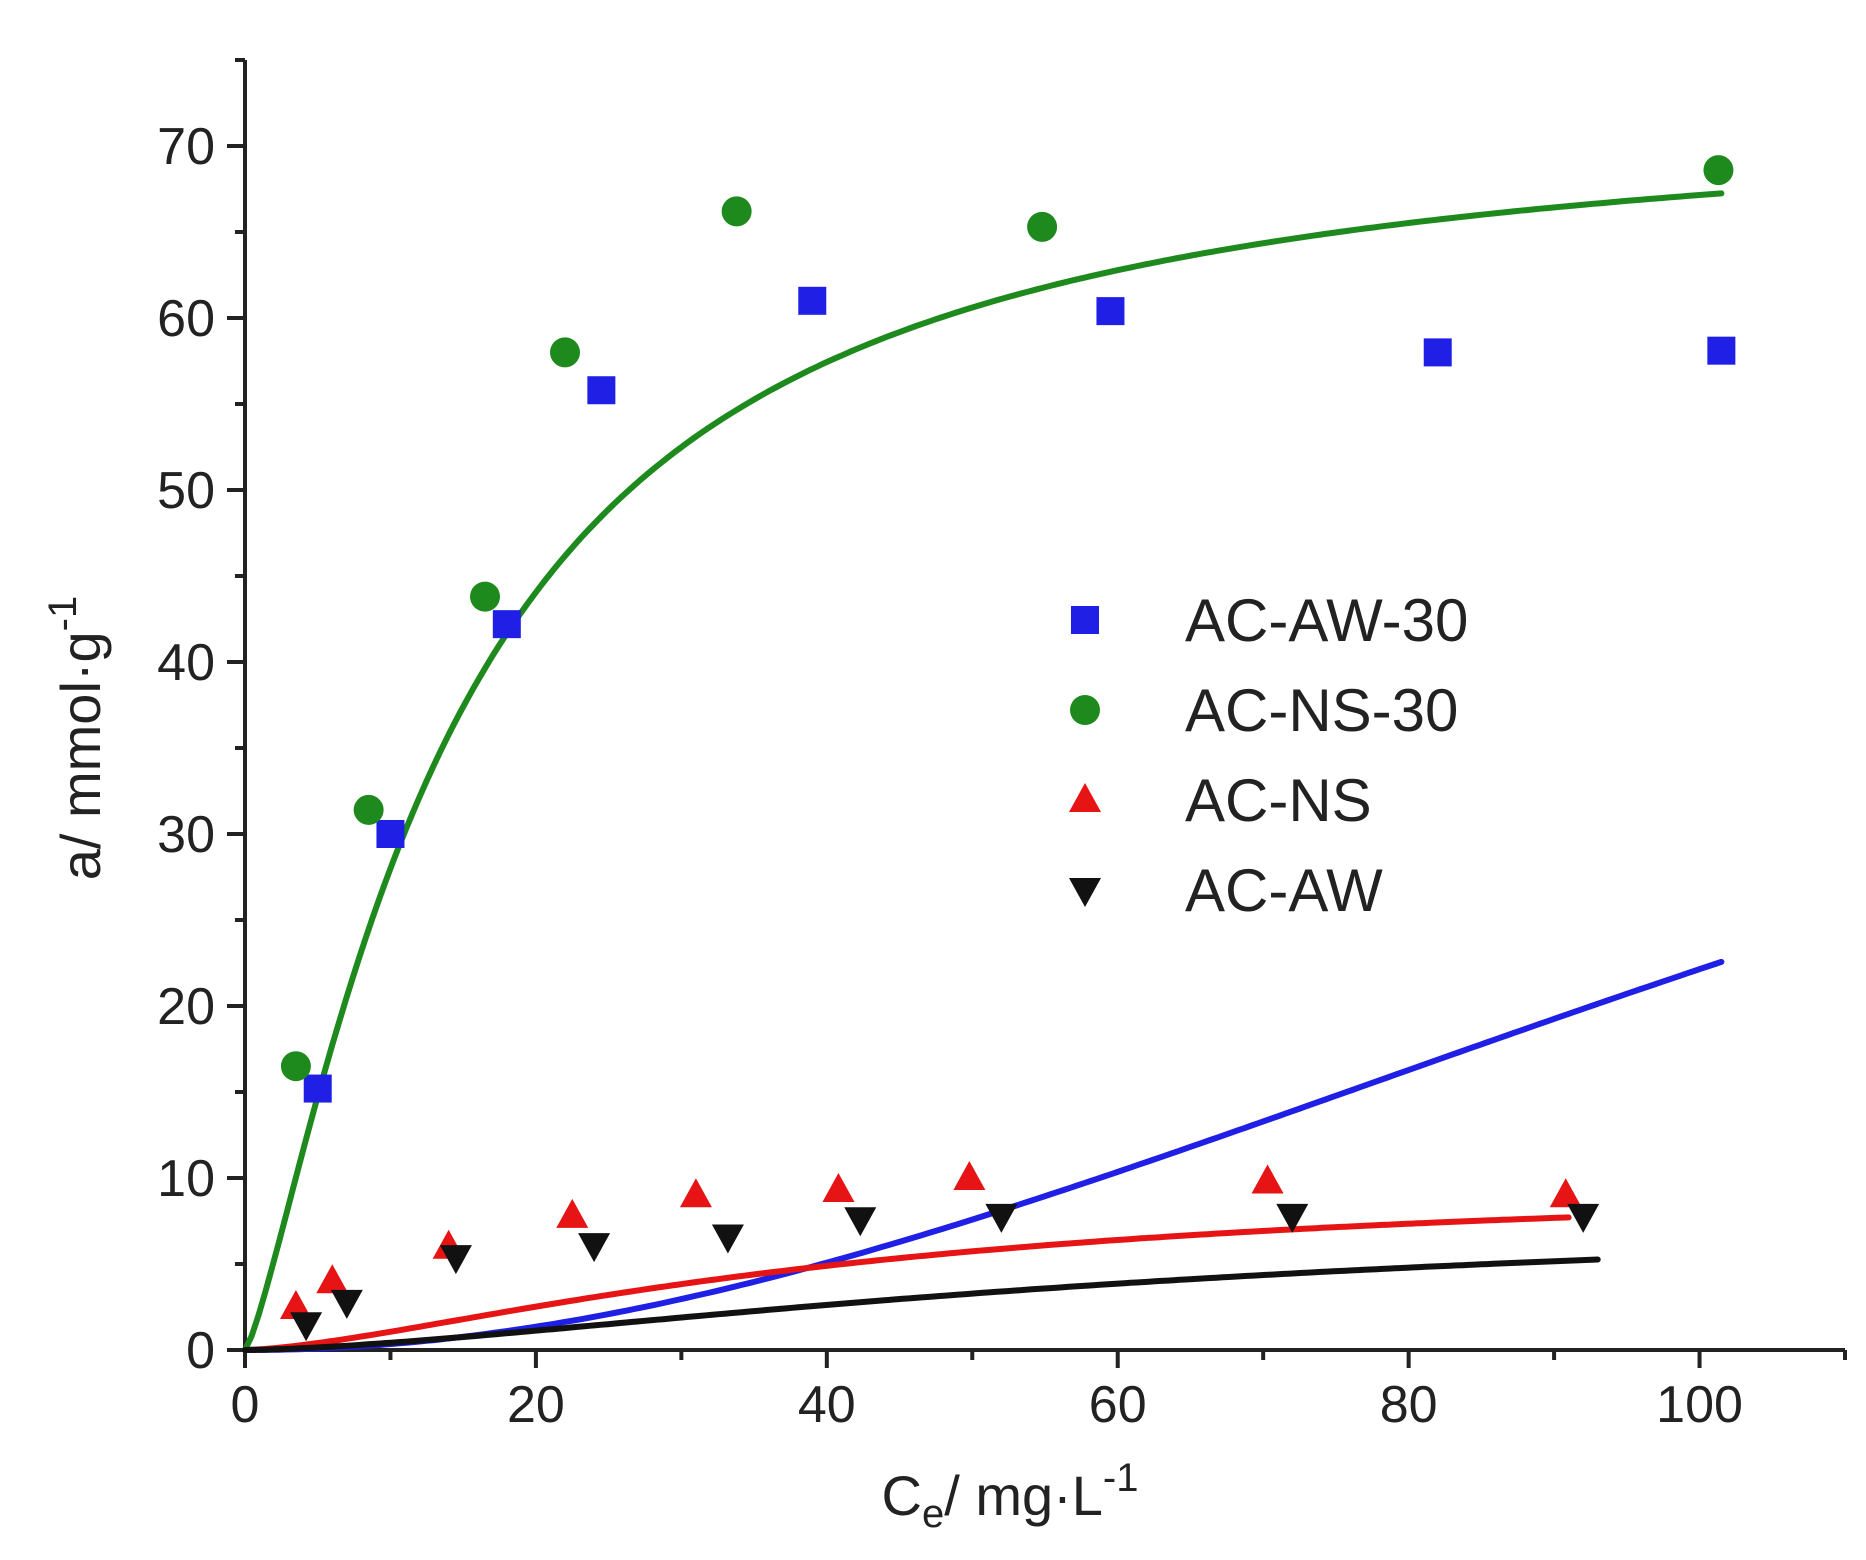 Image resolution: width=1866 pixels, height=1560 pixels. I want to click on x-tick-label: 100, so click(1699, 1405).